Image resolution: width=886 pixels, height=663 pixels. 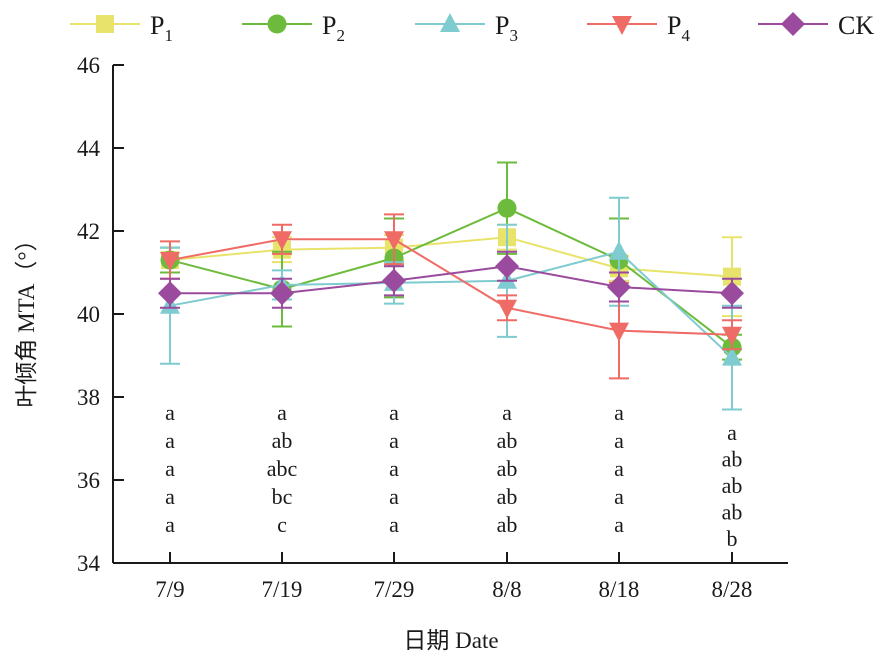 I want to click on legend-label: P4, so click(x=678, y=28).